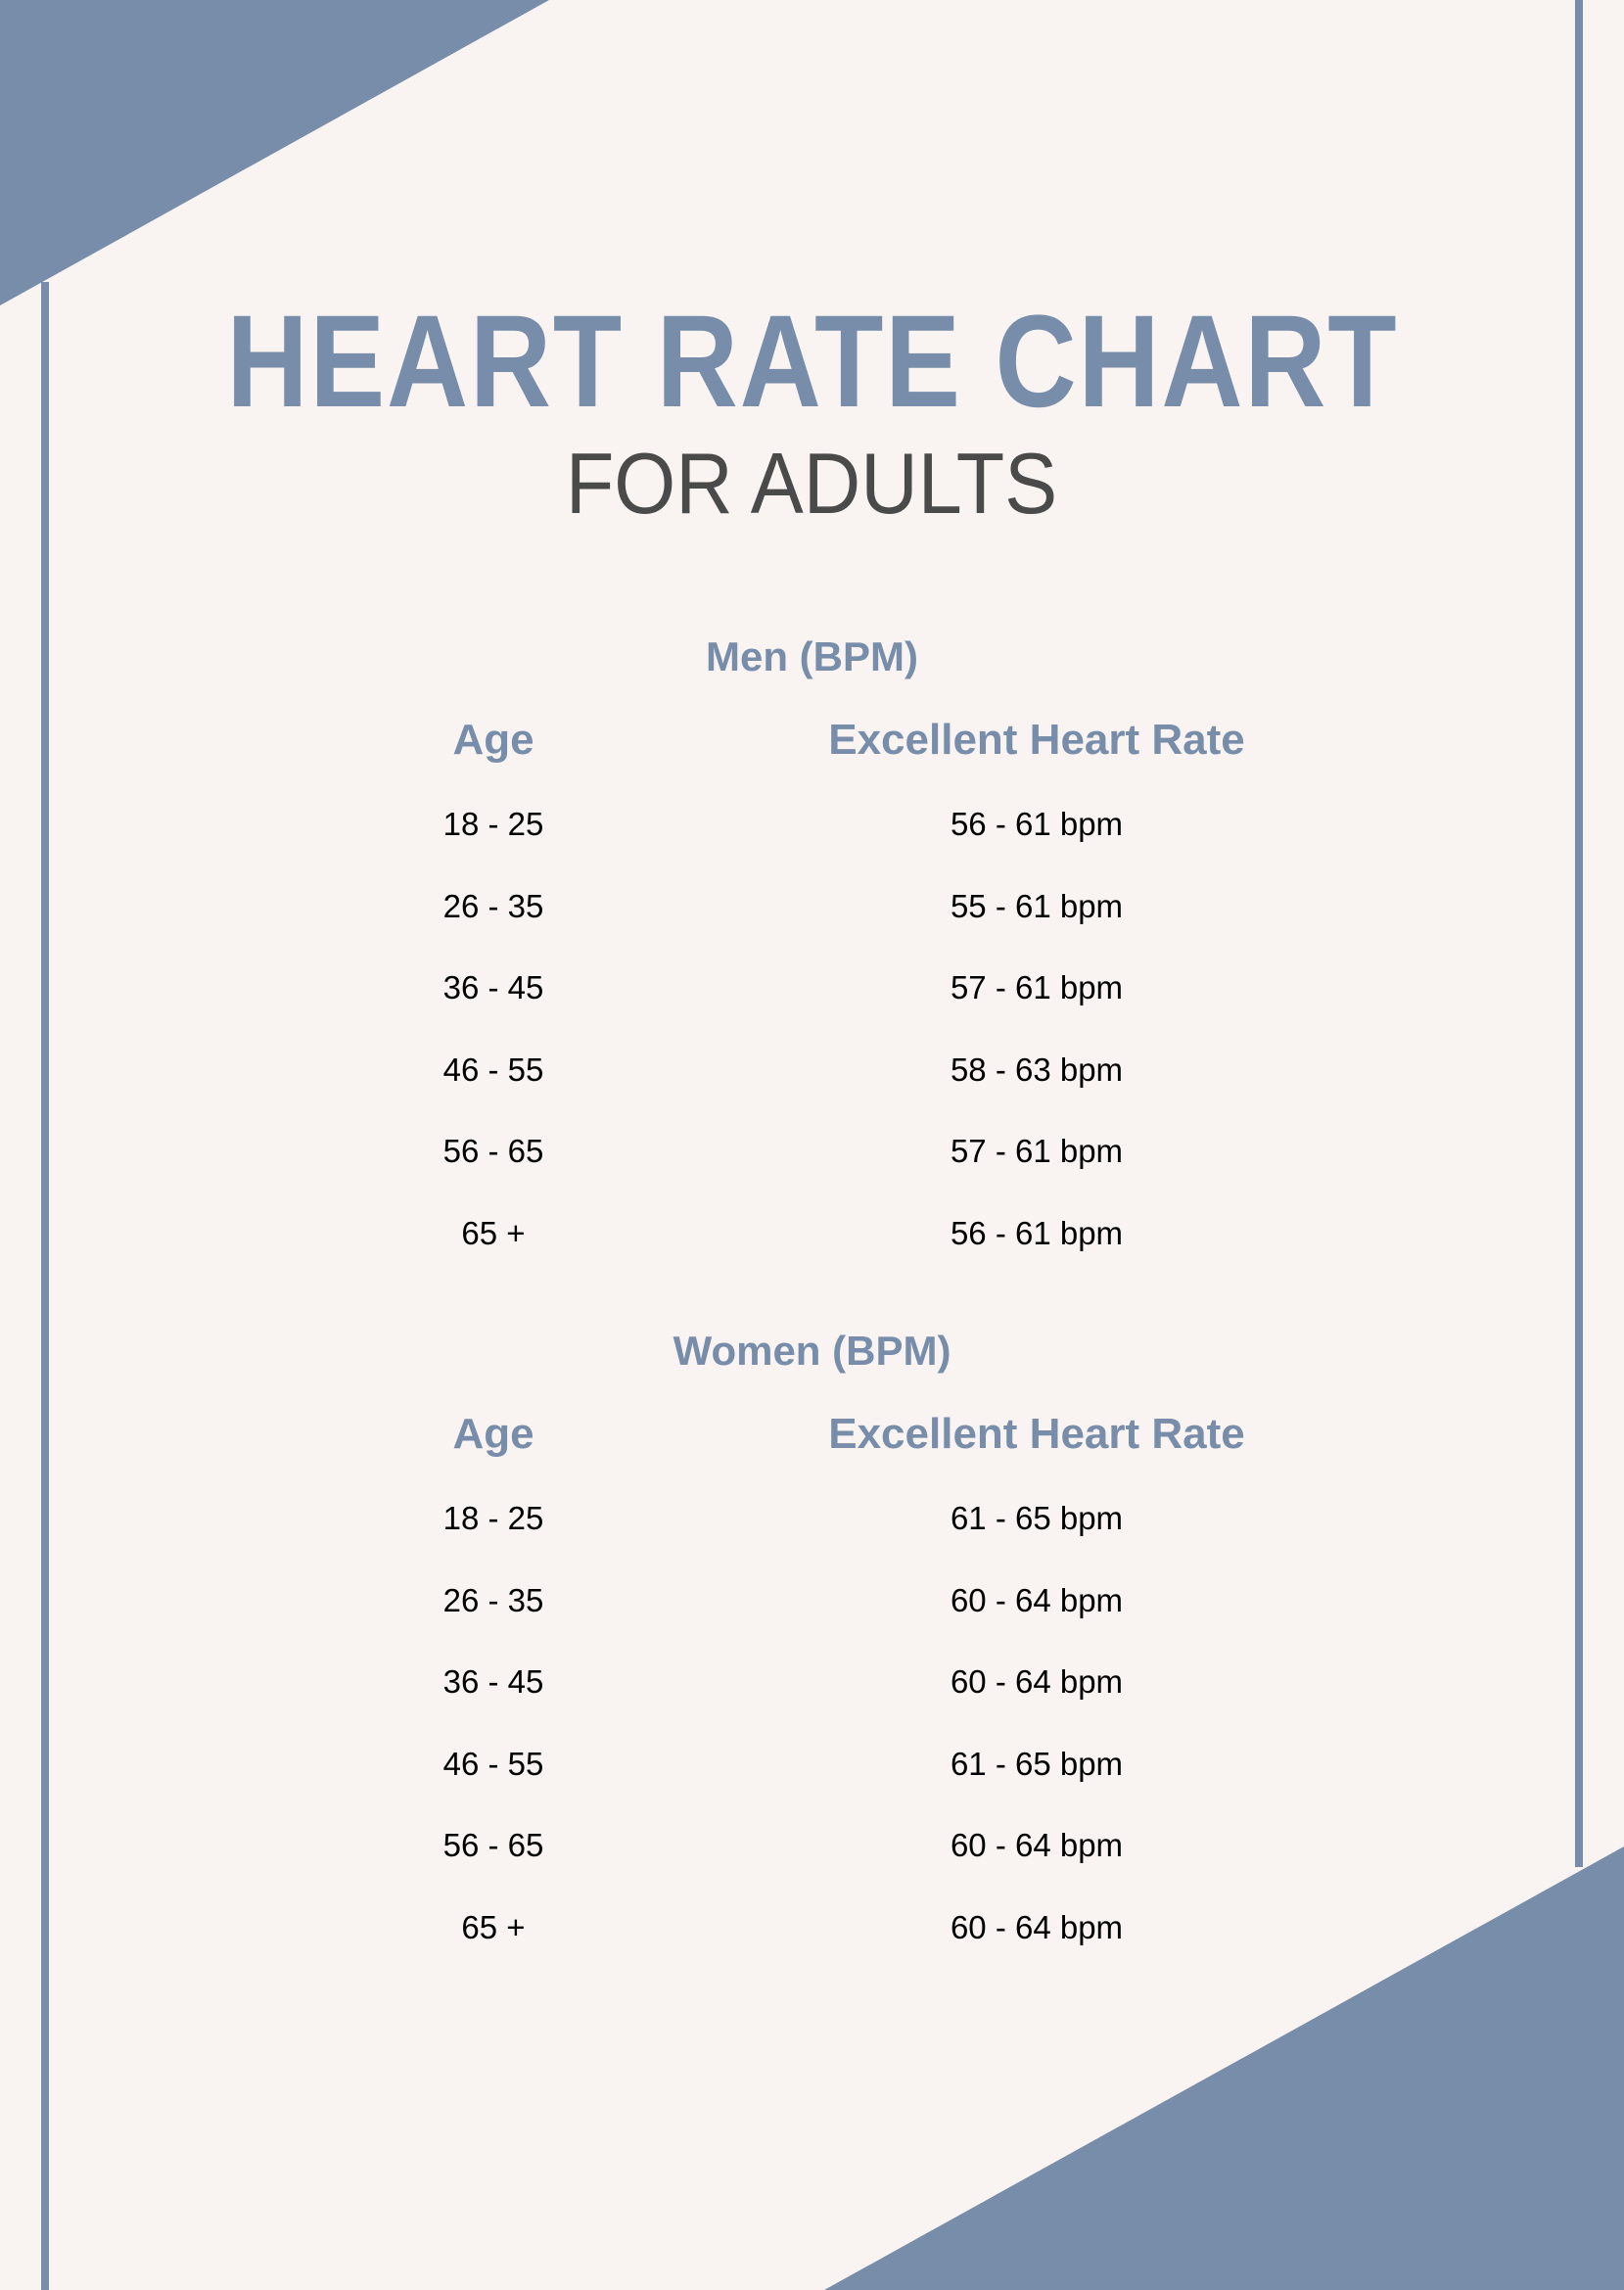 Image resolution: width=1624 pixels, height=2290 pixels. Describe the element at coordinates (1224, 2068) in the screenshot. I see `bottom-right-triangle` at that location.